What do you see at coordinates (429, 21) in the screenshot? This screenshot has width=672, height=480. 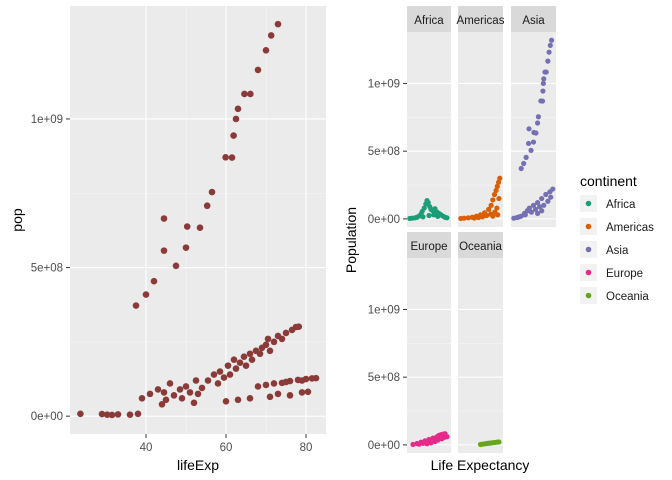 I see `facet-strip-label: Africa` at bounding box center [429, 21].